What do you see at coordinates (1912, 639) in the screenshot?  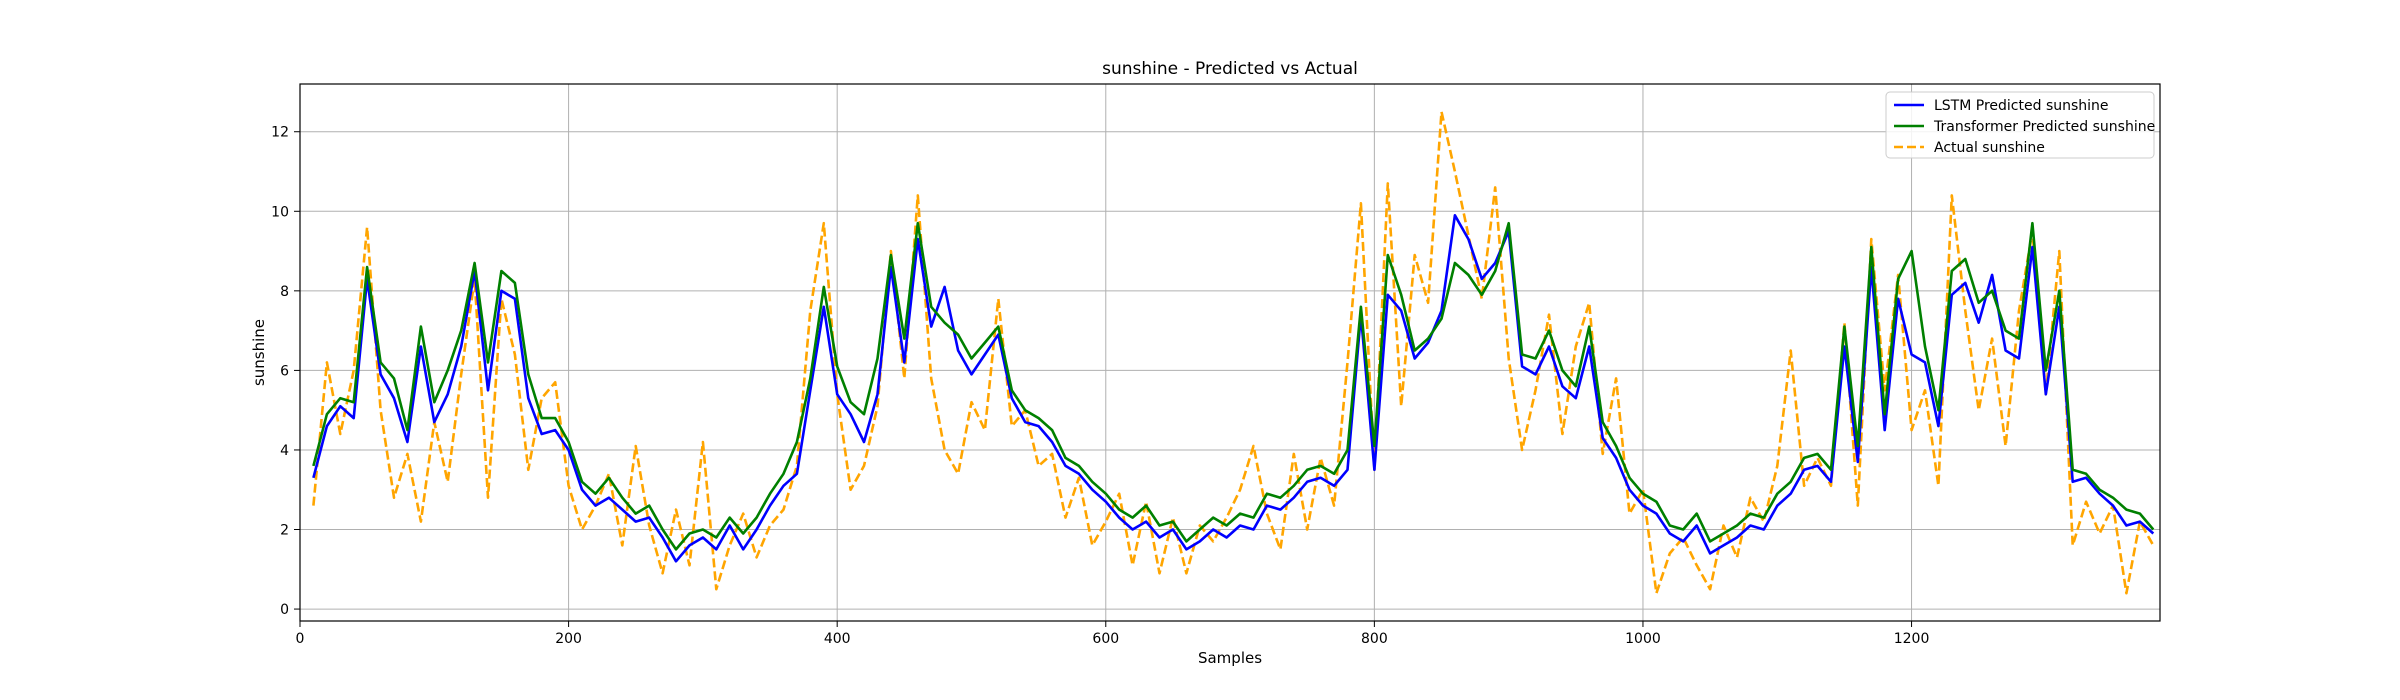 I see `x-tick-label: 1200` at bounding box center [1912, 639].